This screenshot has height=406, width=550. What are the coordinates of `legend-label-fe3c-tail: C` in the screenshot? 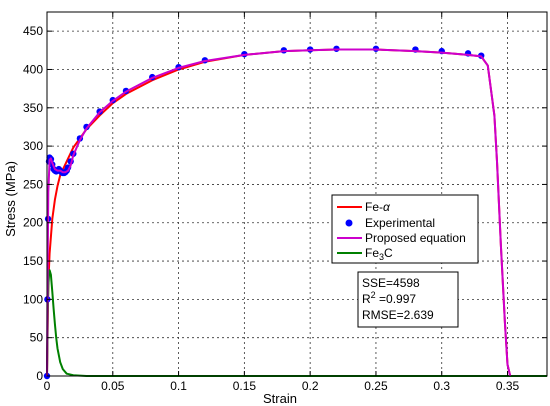 It's located at (388, 253).